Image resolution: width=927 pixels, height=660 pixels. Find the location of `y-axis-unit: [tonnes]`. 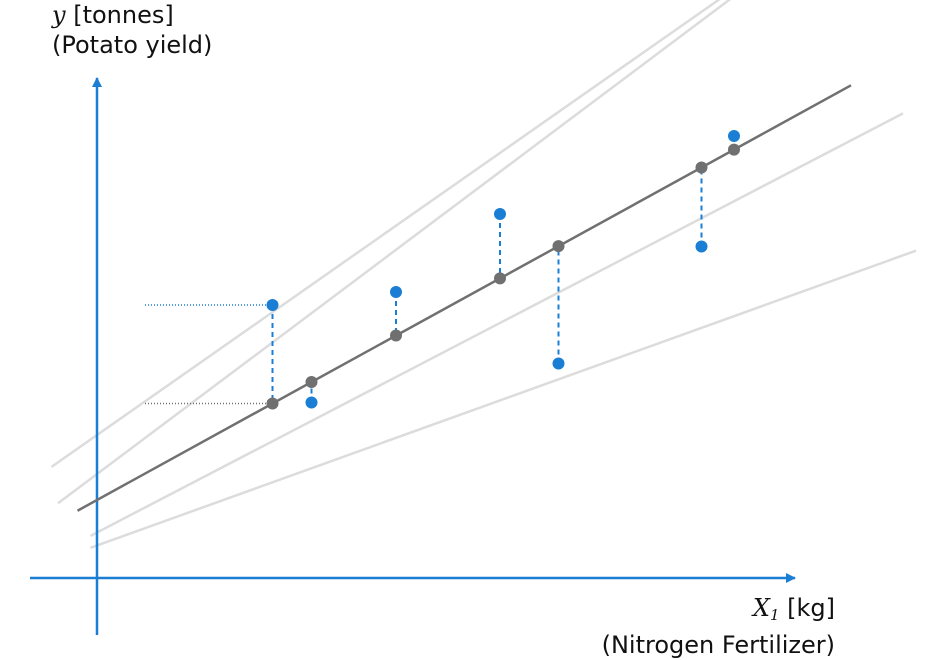

y-axis-unit: [tonnes] is located at coordinates (123, 15).